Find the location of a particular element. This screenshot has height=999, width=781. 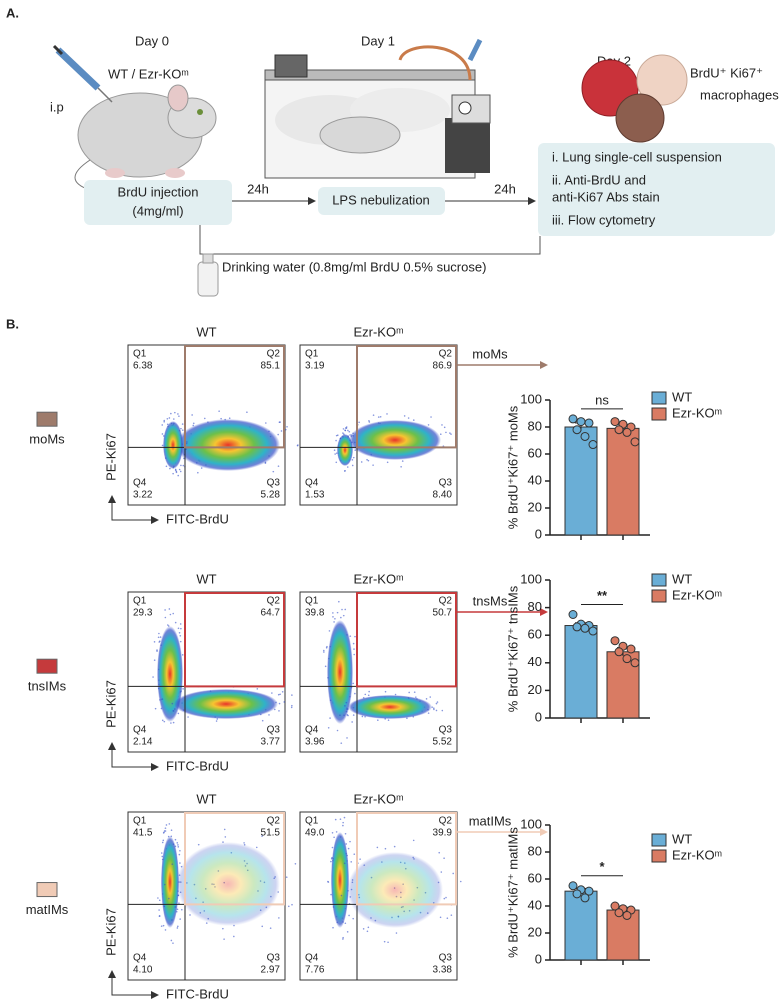

quadrant-value: 4.10 is located at coordinates (143, 970).